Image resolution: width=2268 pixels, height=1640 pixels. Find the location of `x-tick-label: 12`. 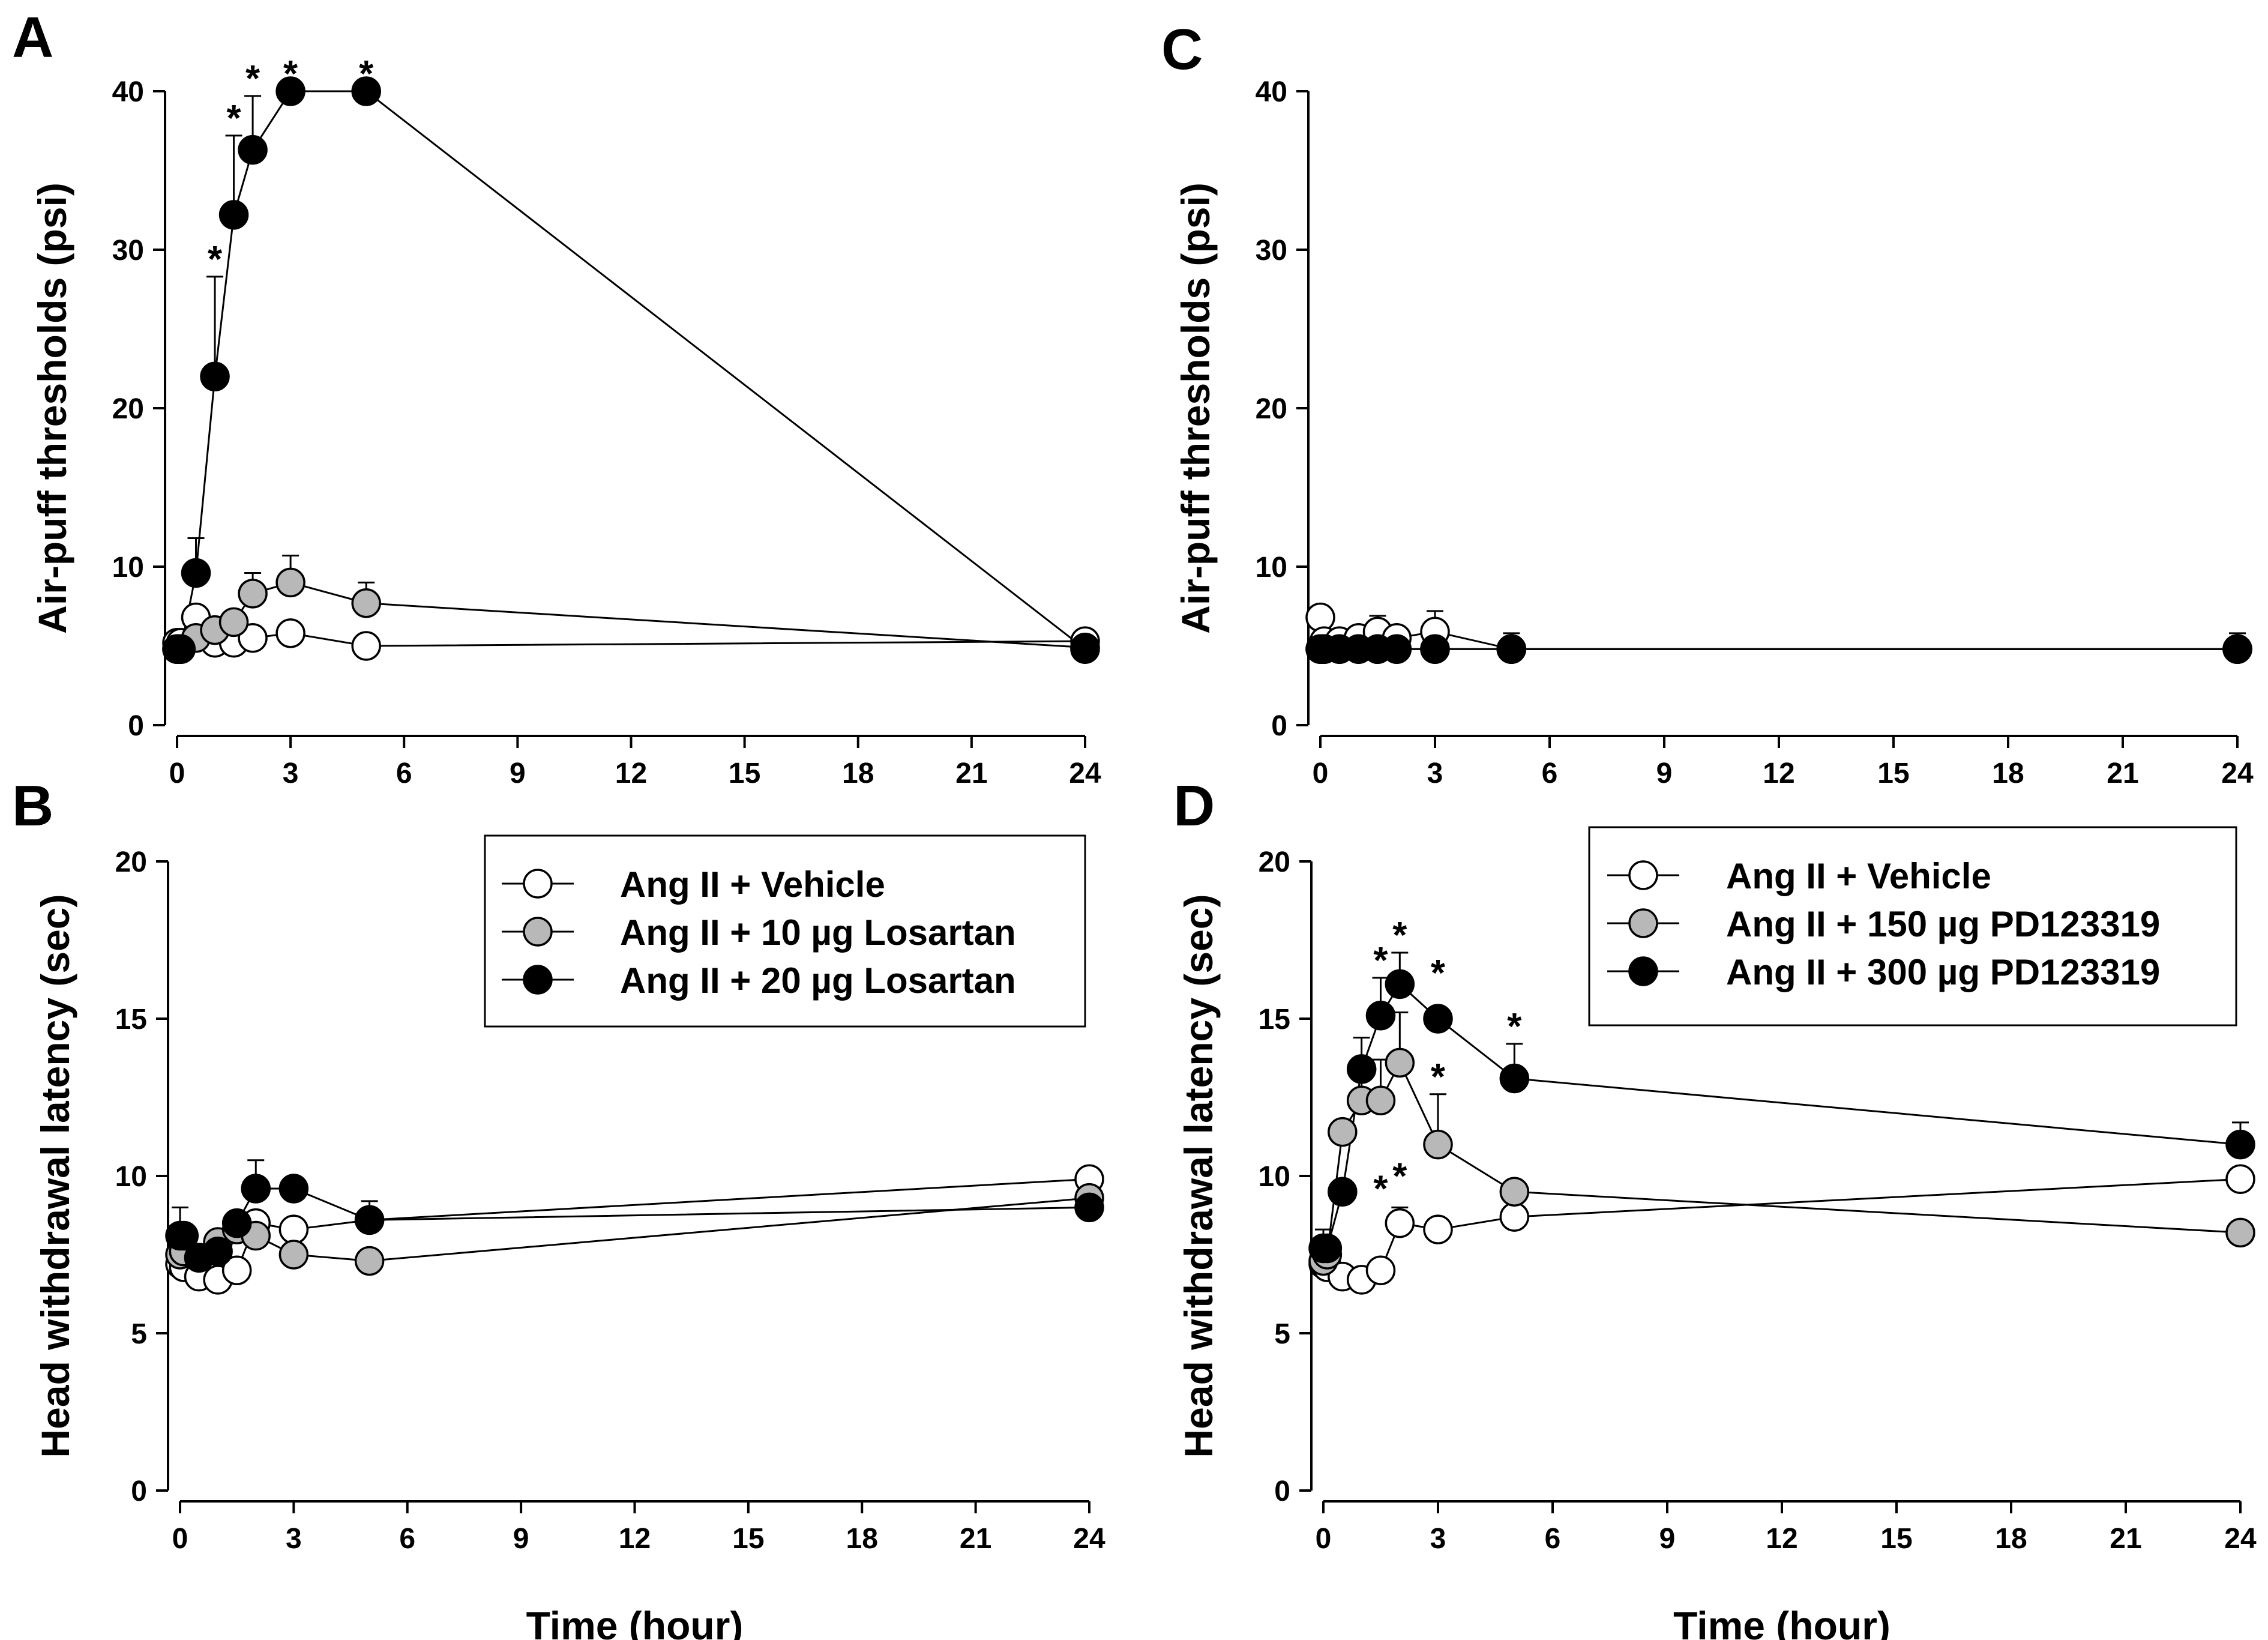

x-tick-label: 12 is located at coordinates (1781, 1539).